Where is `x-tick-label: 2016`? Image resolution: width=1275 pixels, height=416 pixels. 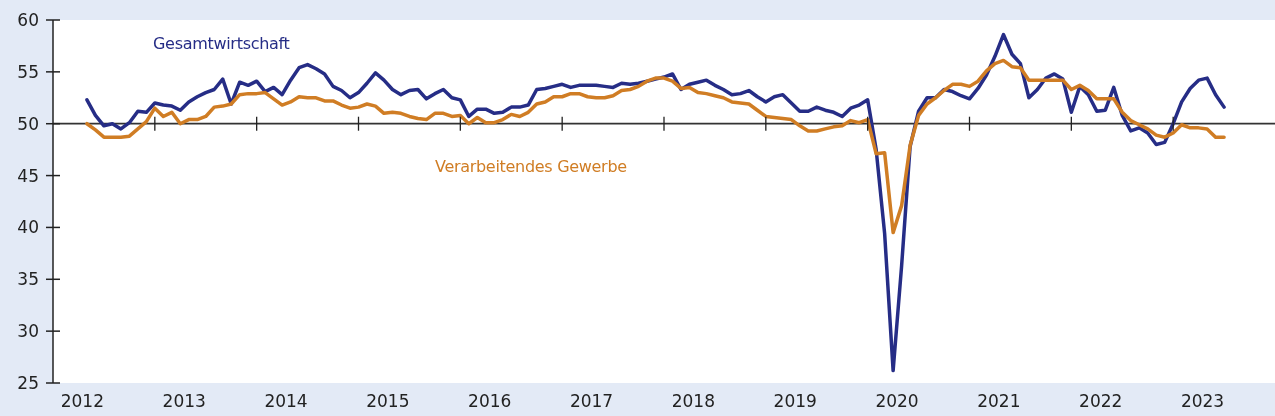 x-tick-label: 2016 is located at coordinates (490, 401).